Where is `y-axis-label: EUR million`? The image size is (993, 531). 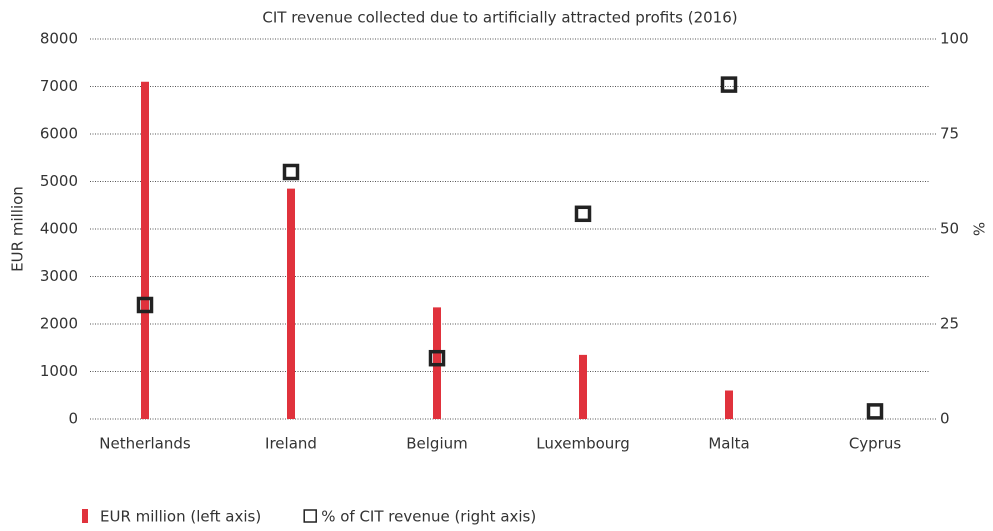
y-axis-label: EUR million is located at coordinates (18, 229).